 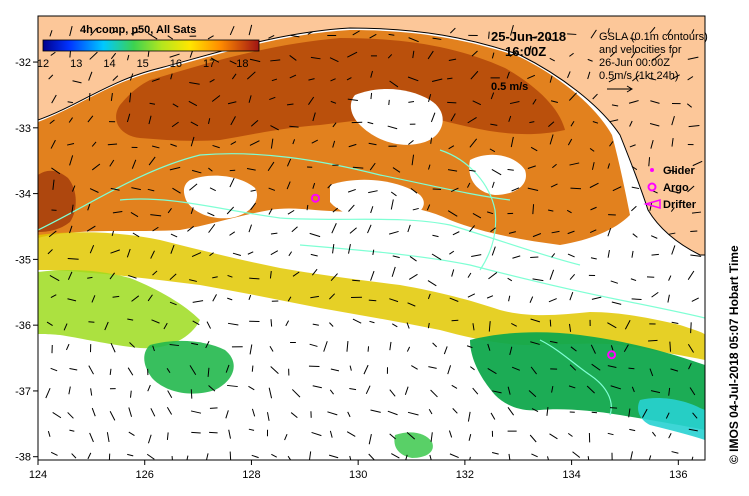 I want to click on y-tick-label: -37, so click(x=23, y=392).